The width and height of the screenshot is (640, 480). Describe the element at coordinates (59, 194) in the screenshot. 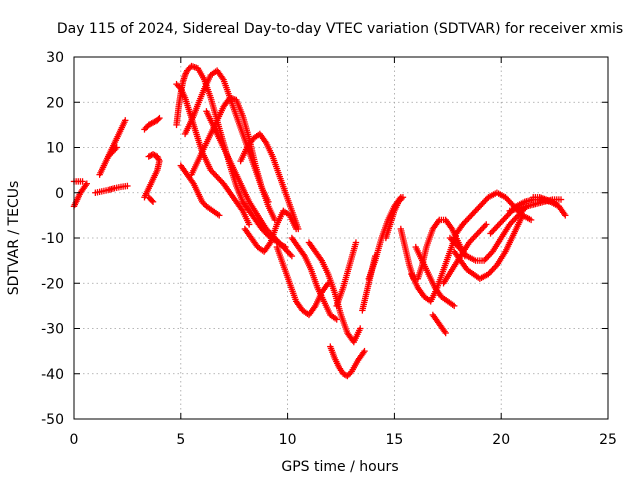

I see `y-tick-label: 0` at that location.